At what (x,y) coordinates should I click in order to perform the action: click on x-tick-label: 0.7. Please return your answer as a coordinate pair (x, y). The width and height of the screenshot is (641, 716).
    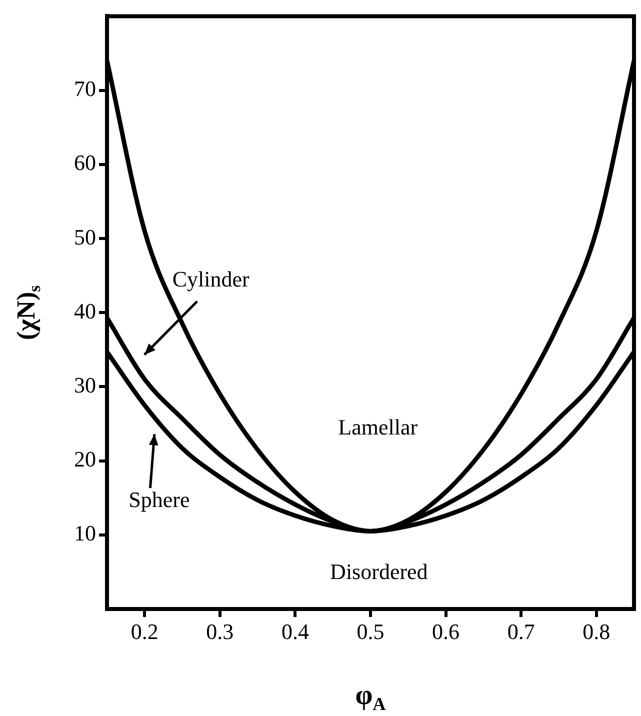
    Looking at the image, I should click on (521, 631).